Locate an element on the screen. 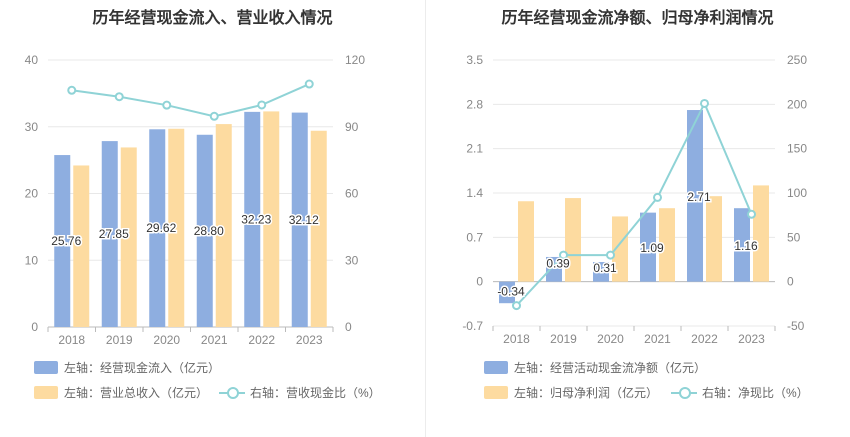 Image resolution: width=850 pixels, height=437 pixels. legend-item-line: 右轴：营收现金比（%） is located at coordinates (300, 392).